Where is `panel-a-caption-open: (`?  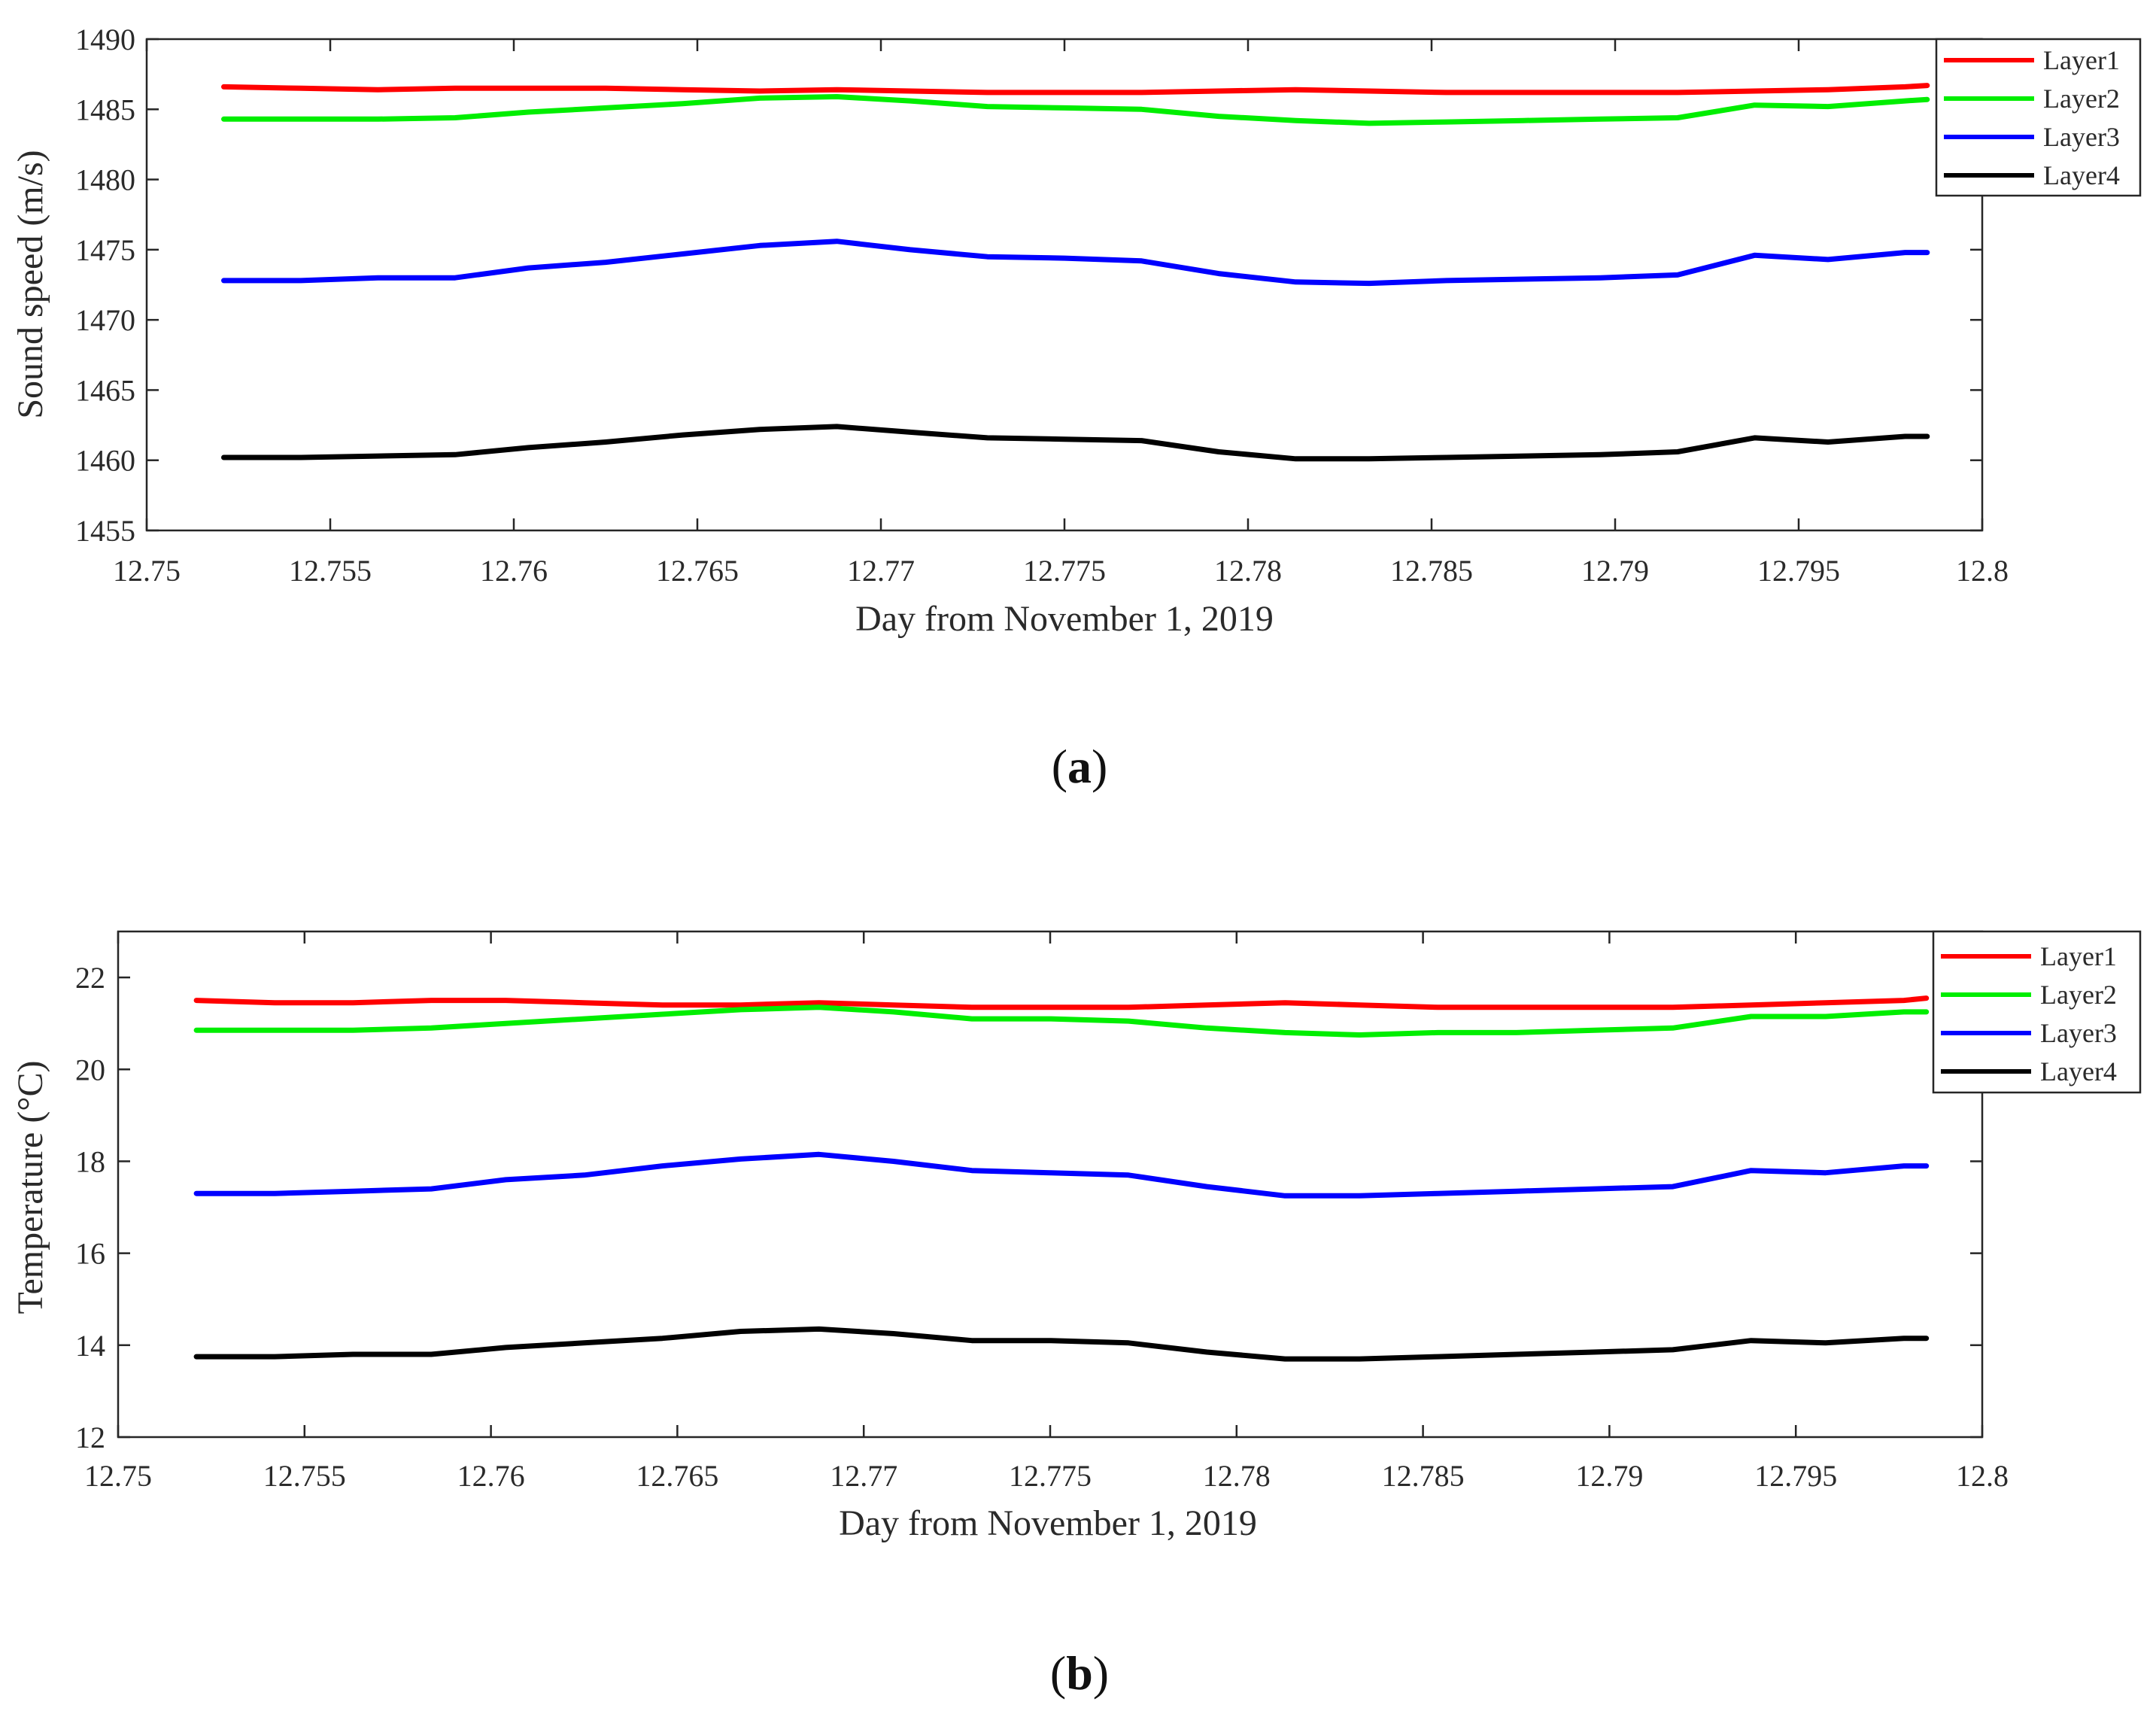
panel-a-caption-open: ( is located at coordinates (1059, 767).